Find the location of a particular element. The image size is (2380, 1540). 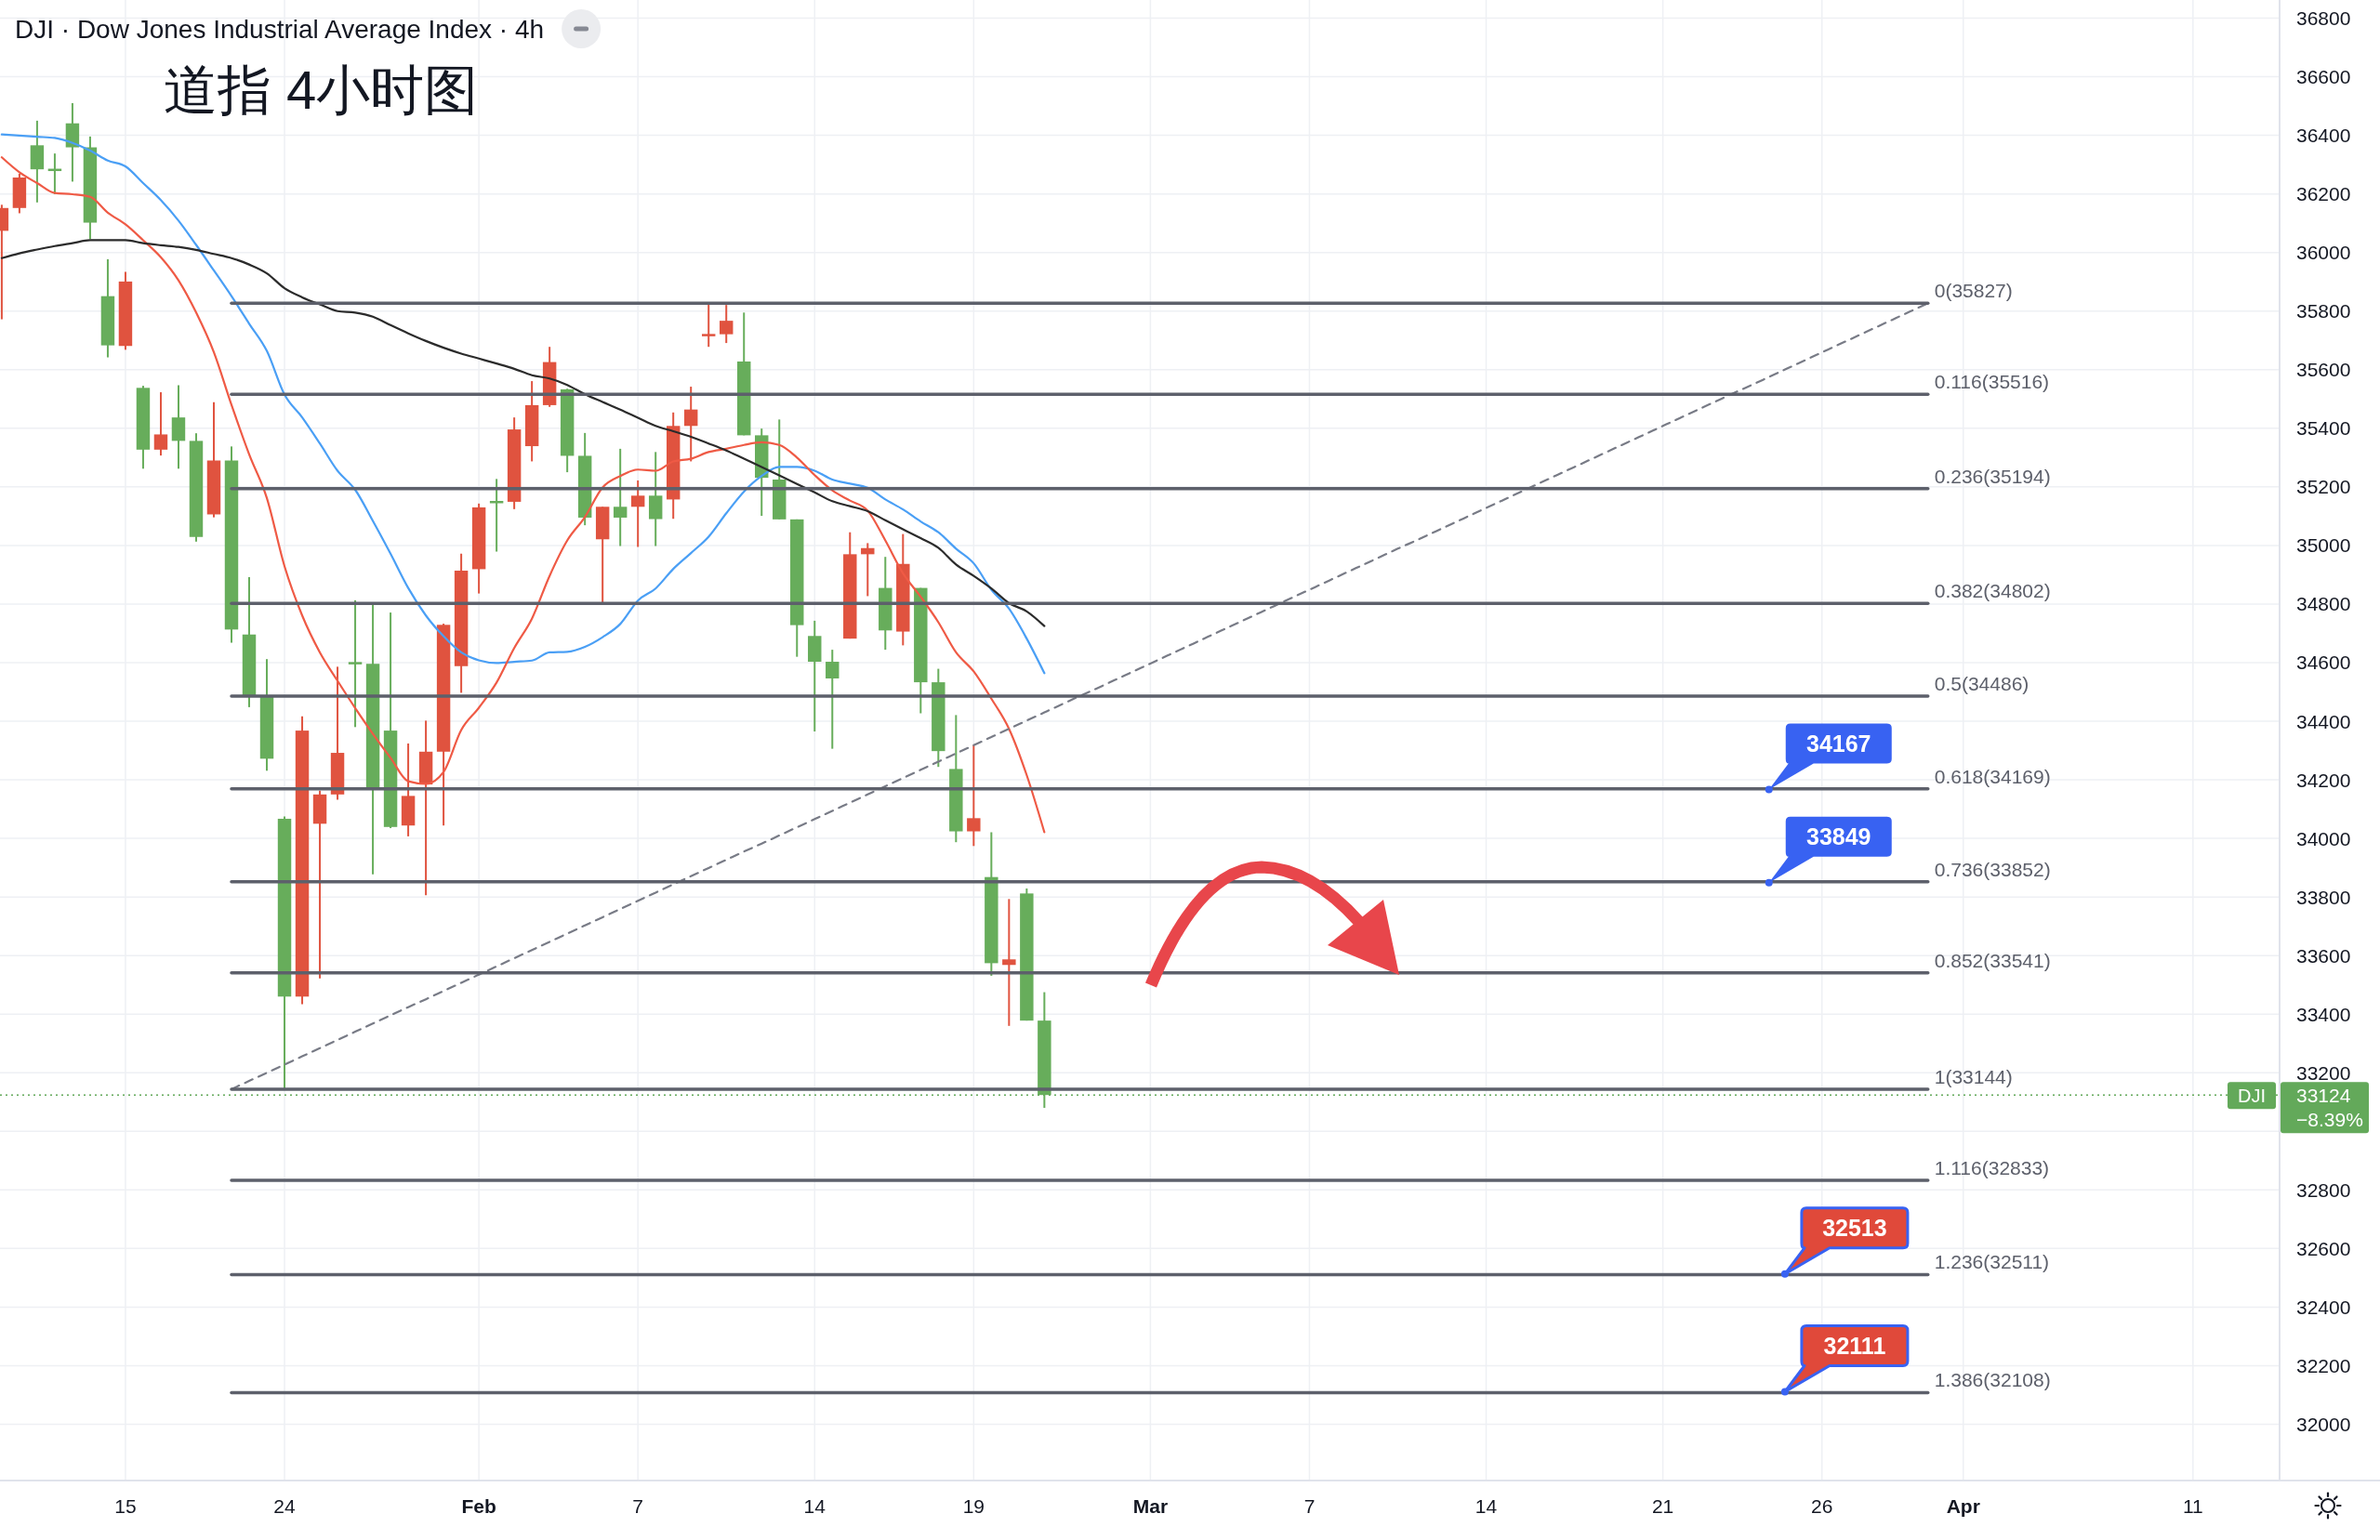

series-label: 0.852(33541) is located at coordinates (1992, 960).